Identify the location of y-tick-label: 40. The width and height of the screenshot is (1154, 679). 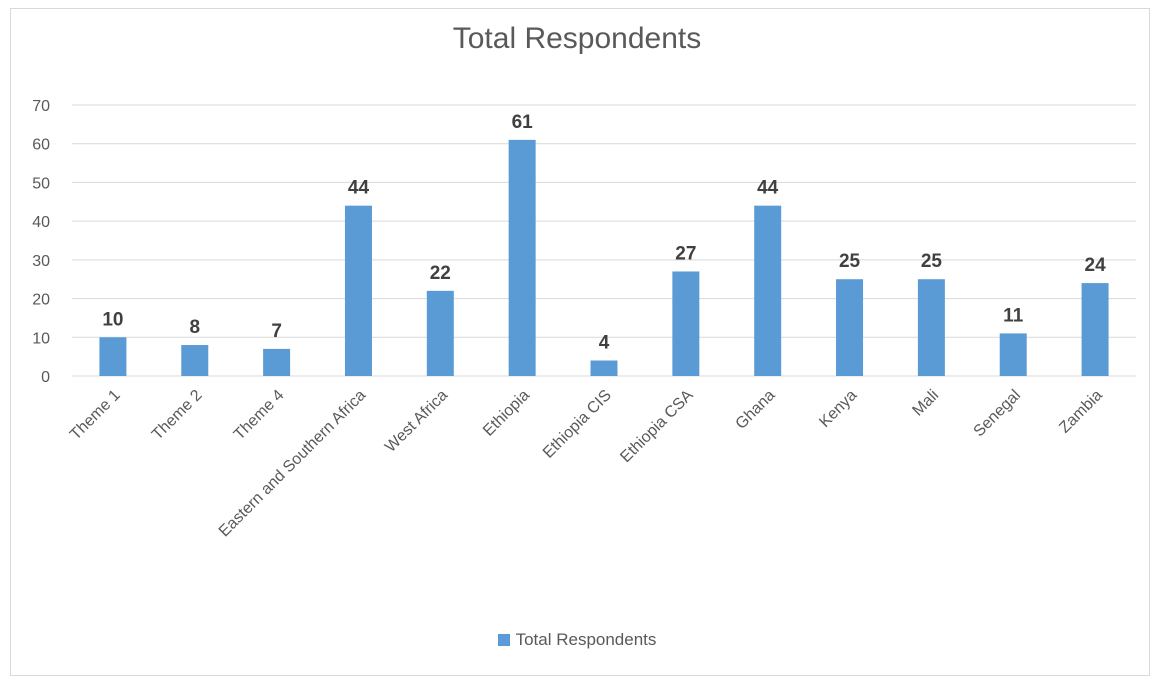
(41, 222).